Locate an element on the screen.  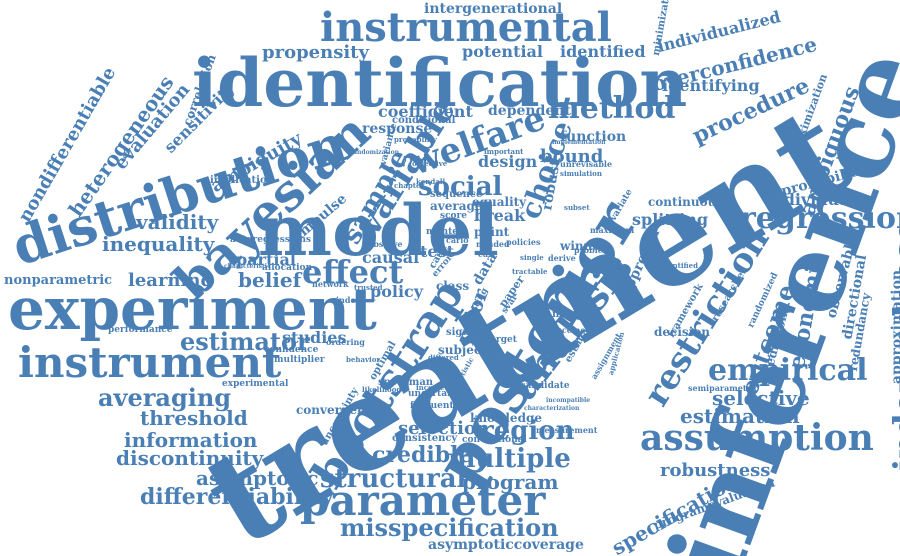
word: semiparametric is located at coordinates (723, 388).